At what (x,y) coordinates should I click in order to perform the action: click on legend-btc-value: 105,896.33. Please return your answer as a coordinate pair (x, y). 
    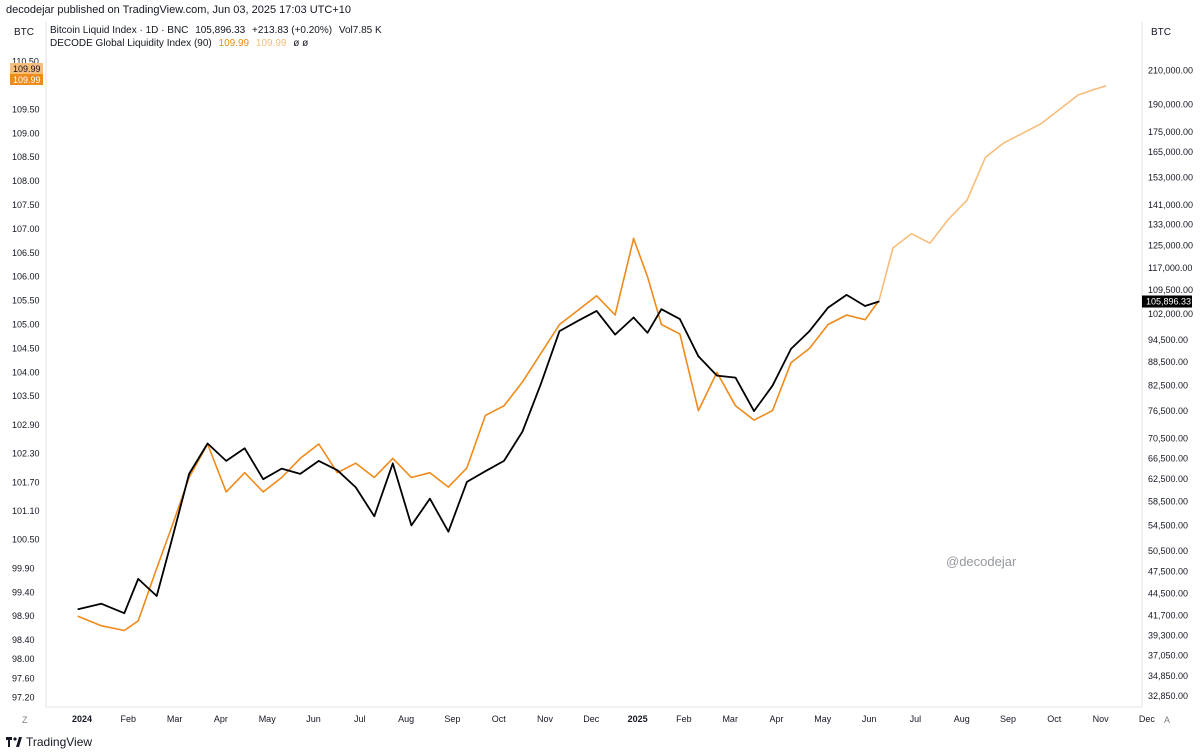
    Looking at the image, I should click on (220, 30).